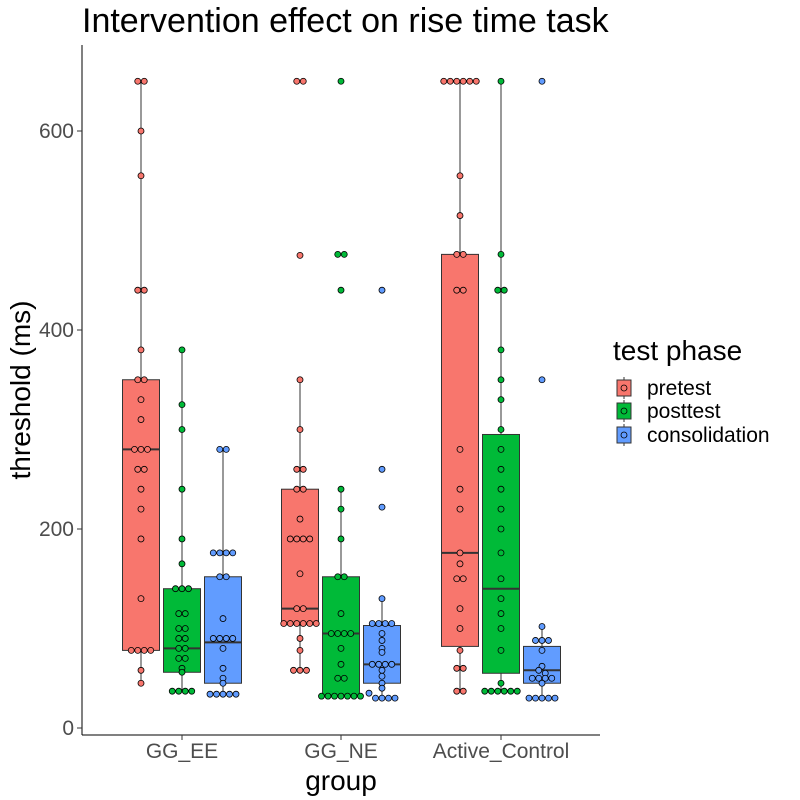 The image size is (800, 800). Describe the element at coordinates (341, 751) in the screenshot. I see `x-tick-label: GG_NE` at that location.